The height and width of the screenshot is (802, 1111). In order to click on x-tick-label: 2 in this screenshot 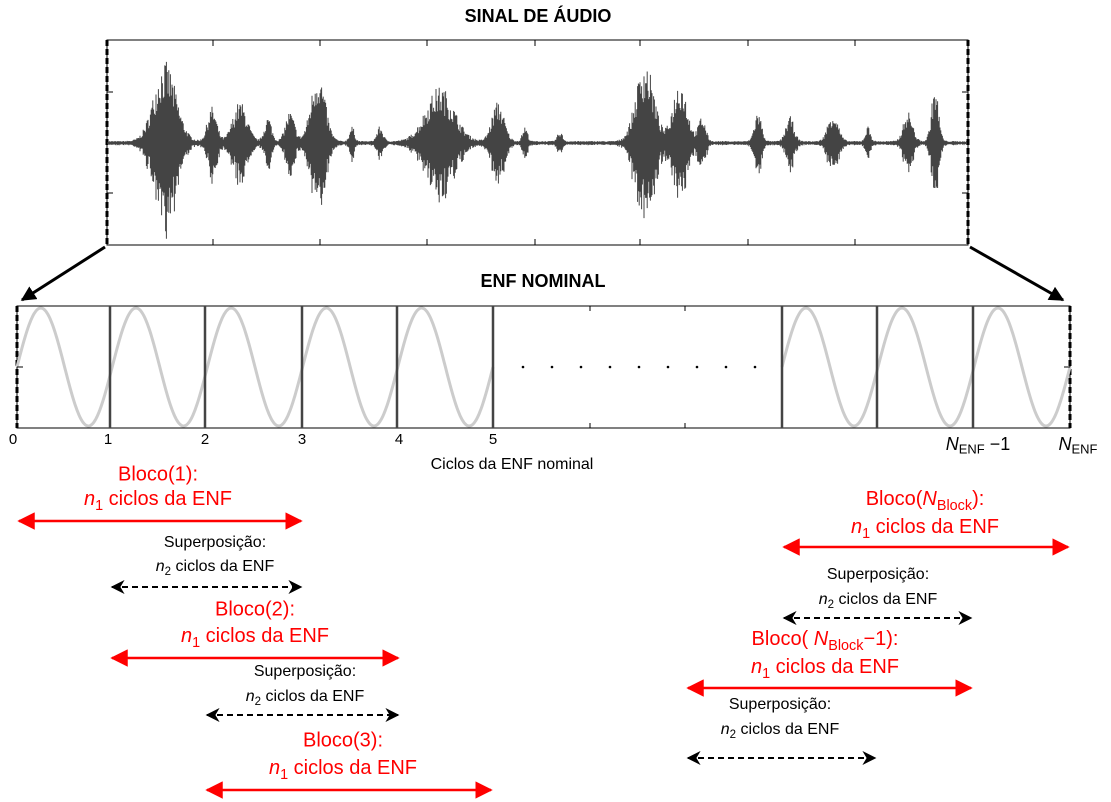, I will do `click(205, 439)`.